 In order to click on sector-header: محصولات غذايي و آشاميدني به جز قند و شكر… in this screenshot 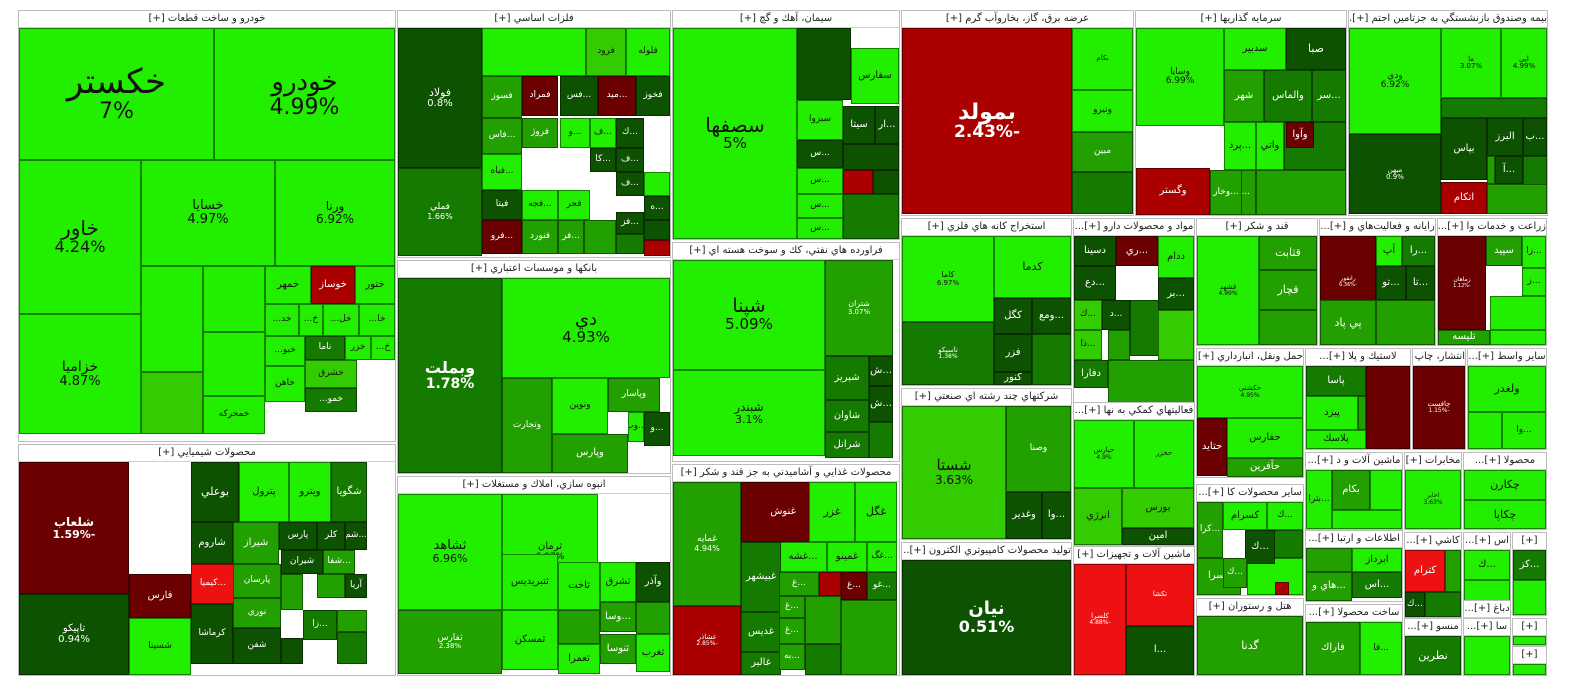, I will do `click(786, 473)`.